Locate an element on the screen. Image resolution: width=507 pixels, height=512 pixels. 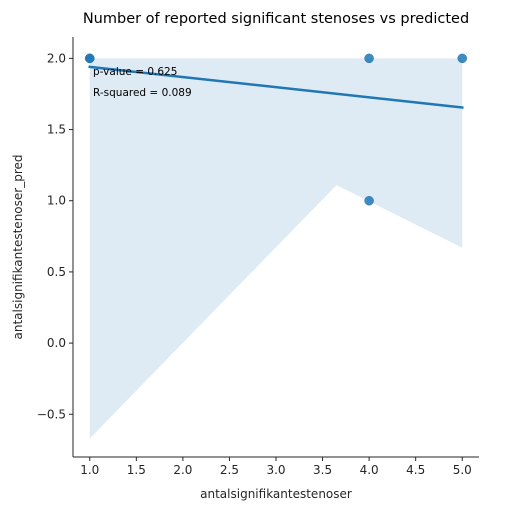
x-tick-label-8: 5.0 is located at coordinates (462, 470).